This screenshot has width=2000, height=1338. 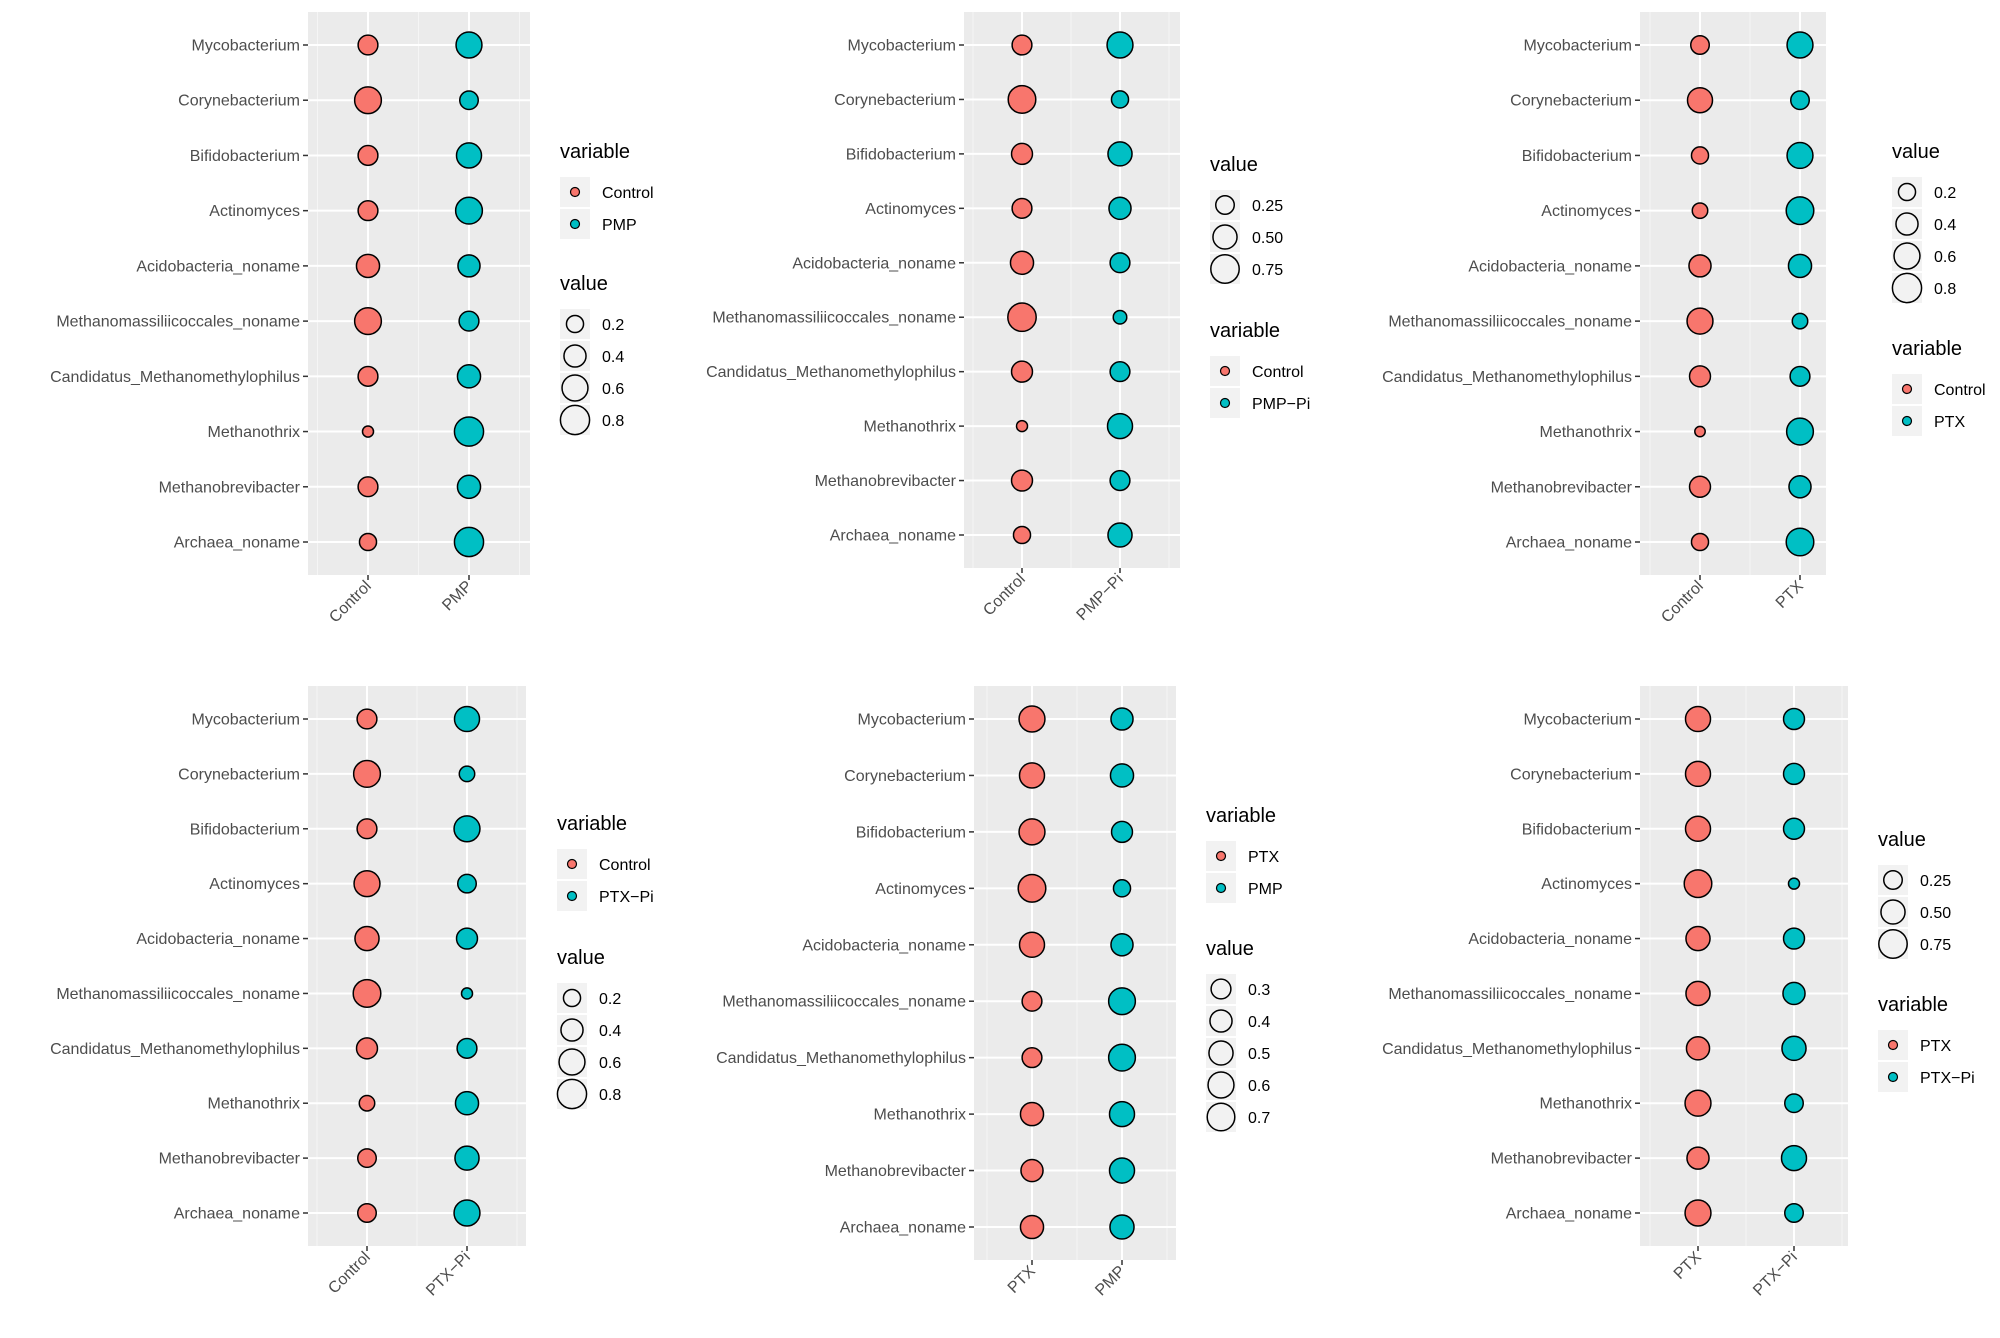 What do you see at coordinates (893, 536) in the screenshot?
I see `y-tick-label-10: Archaea_noname` at bounding box center [893, 536].